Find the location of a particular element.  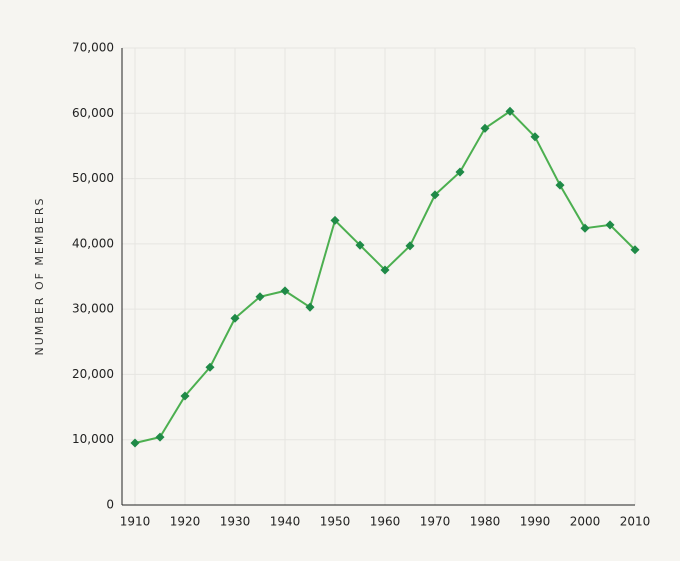

x-tick-label: 1920 is located at coordinates (185, 522).